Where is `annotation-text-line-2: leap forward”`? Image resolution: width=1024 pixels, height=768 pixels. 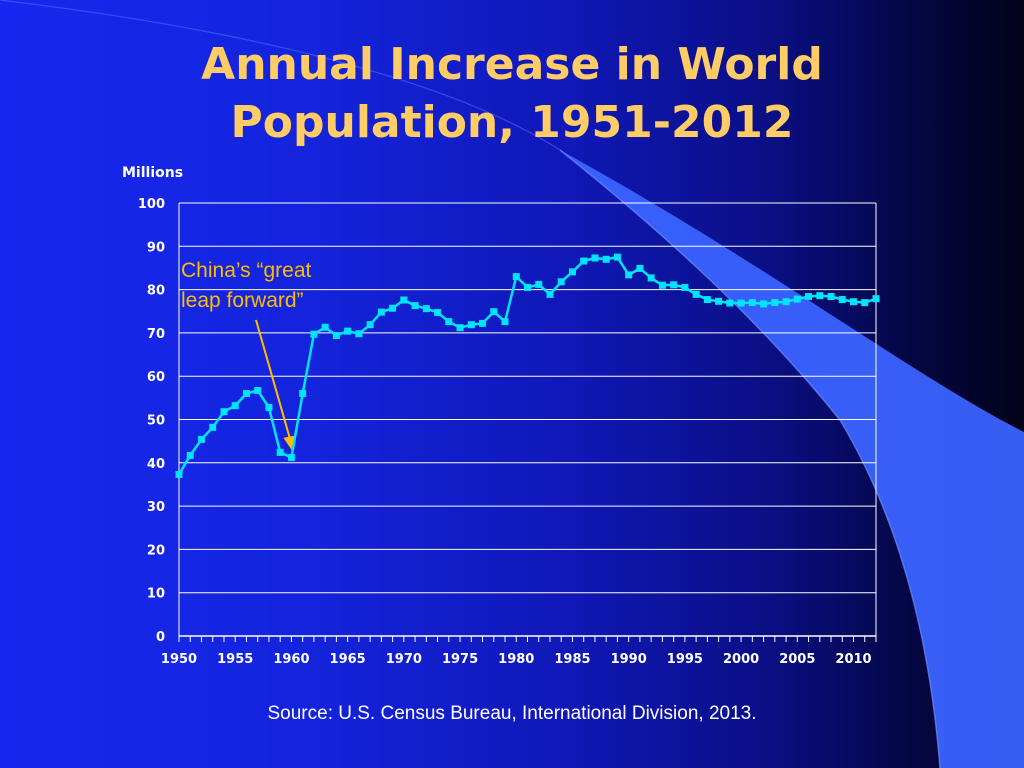 annotation-text-line-2: leap forward” is located at coordinates (242, 300).